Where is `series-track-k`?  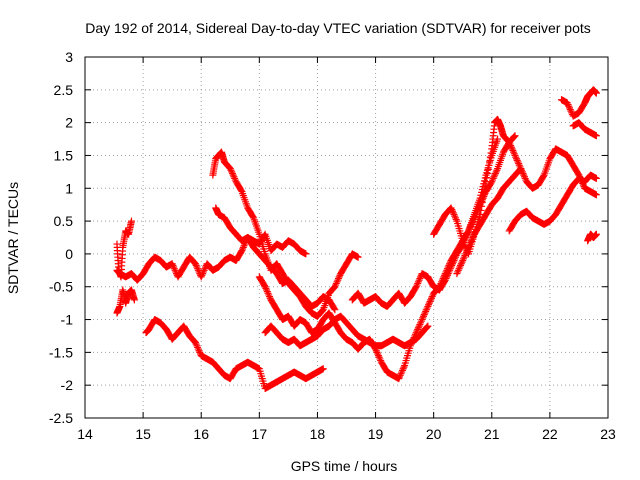 series-track-k is located at coordinates (552, 203).